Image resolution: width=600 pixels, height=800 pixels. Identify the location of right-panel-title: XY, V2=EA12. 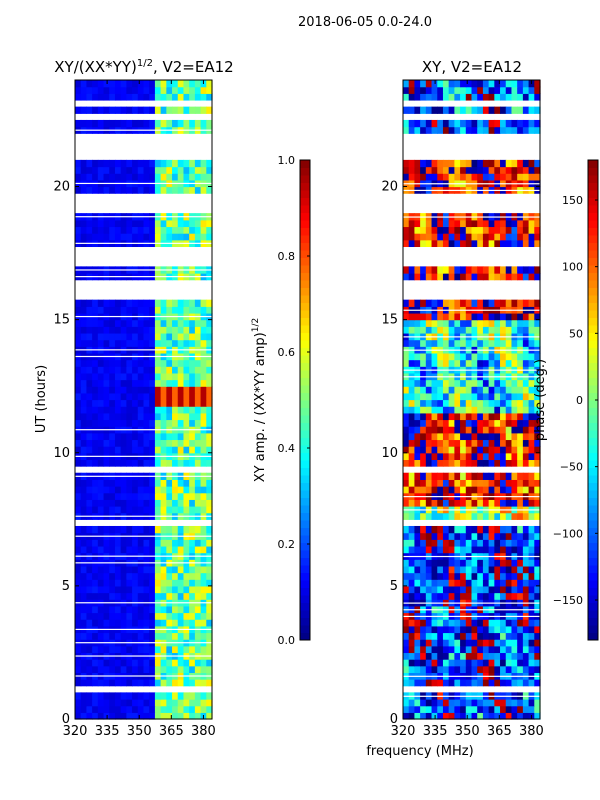
(472, 67).